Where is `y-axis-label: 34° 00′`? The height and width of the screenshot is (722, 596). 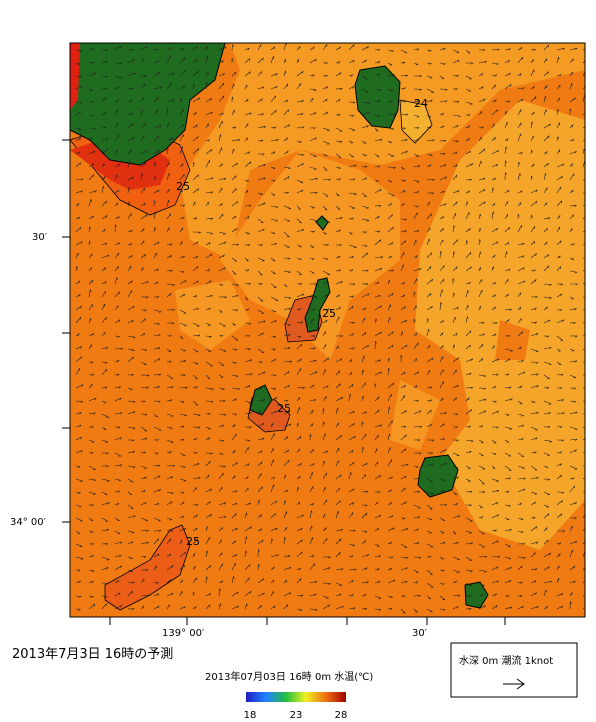 y-axis-label: 34° 00′ is located at coordinates (28, 522).